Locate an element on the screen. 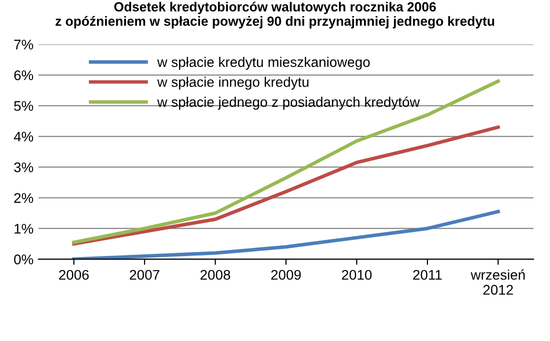 The width and height of the screenshot is (550, 341). x-tick-label: 2008 is located at coordinates (215, 275).